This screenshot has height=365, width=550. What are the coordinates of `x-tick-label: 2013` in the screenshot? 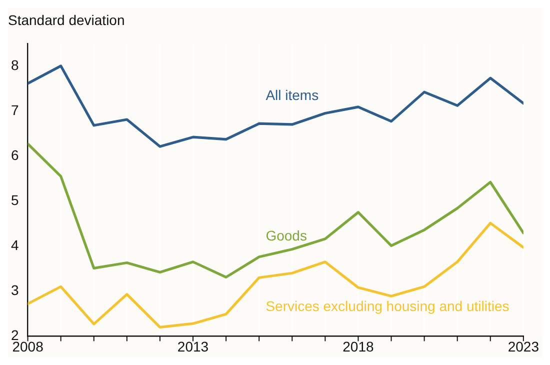 It's located at (193, 346).